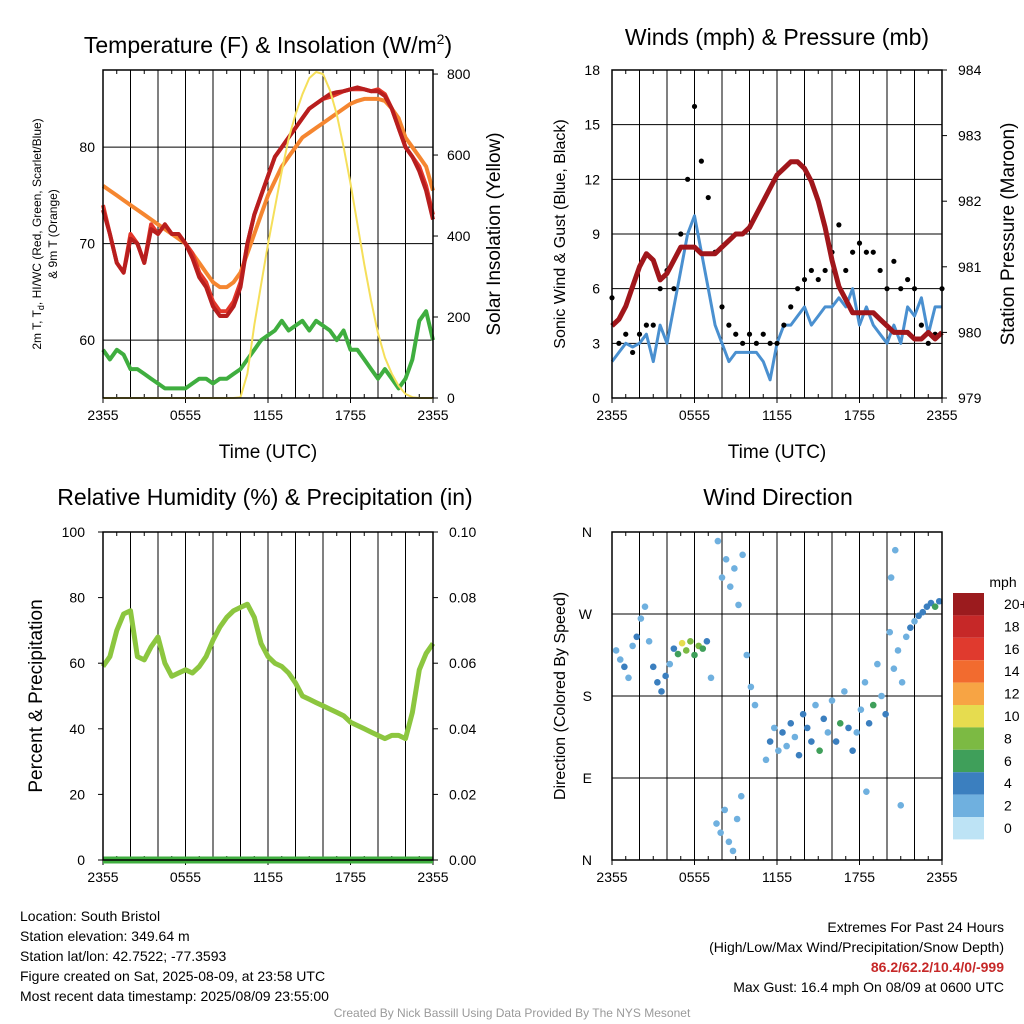 The width and height of the screenshot is (1024, 1024). I want to click on y-tick-label: 18, so click(592, 70).